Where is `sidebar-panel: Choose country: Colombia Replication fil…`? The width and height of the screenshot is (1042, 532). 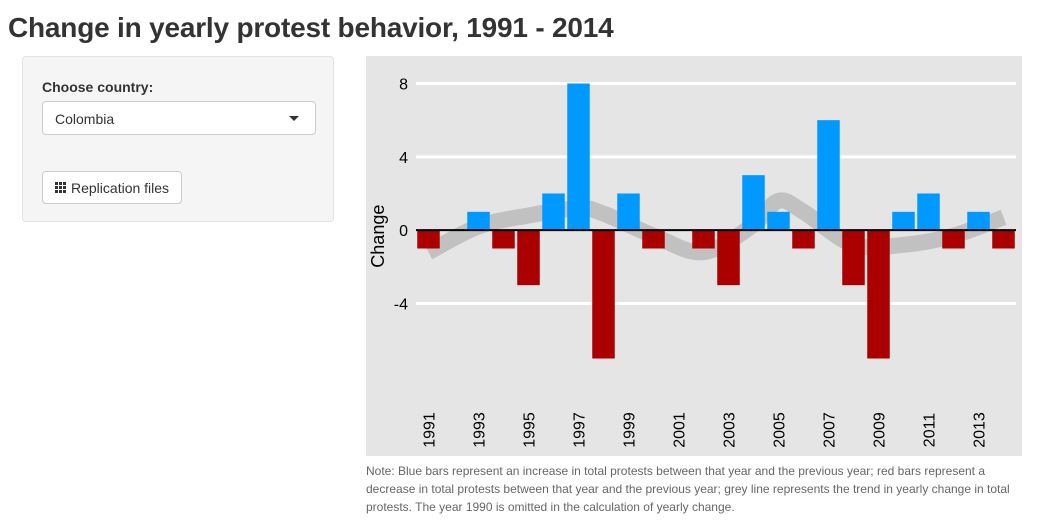 sidebar-panel: Choose country: Colombia Replication fil… is located at coordinates (178, 139).